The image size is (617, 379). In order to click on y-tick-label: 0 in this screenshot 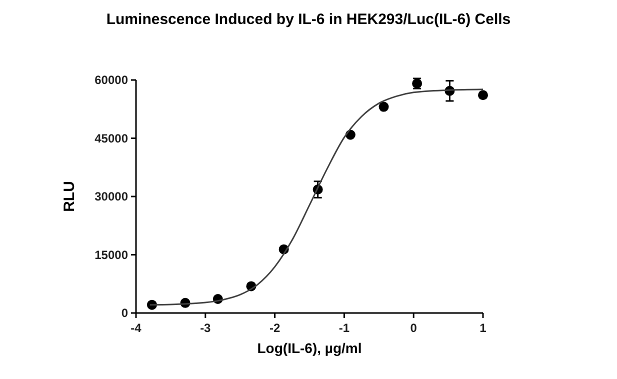, I will do `click(124, 313)`.